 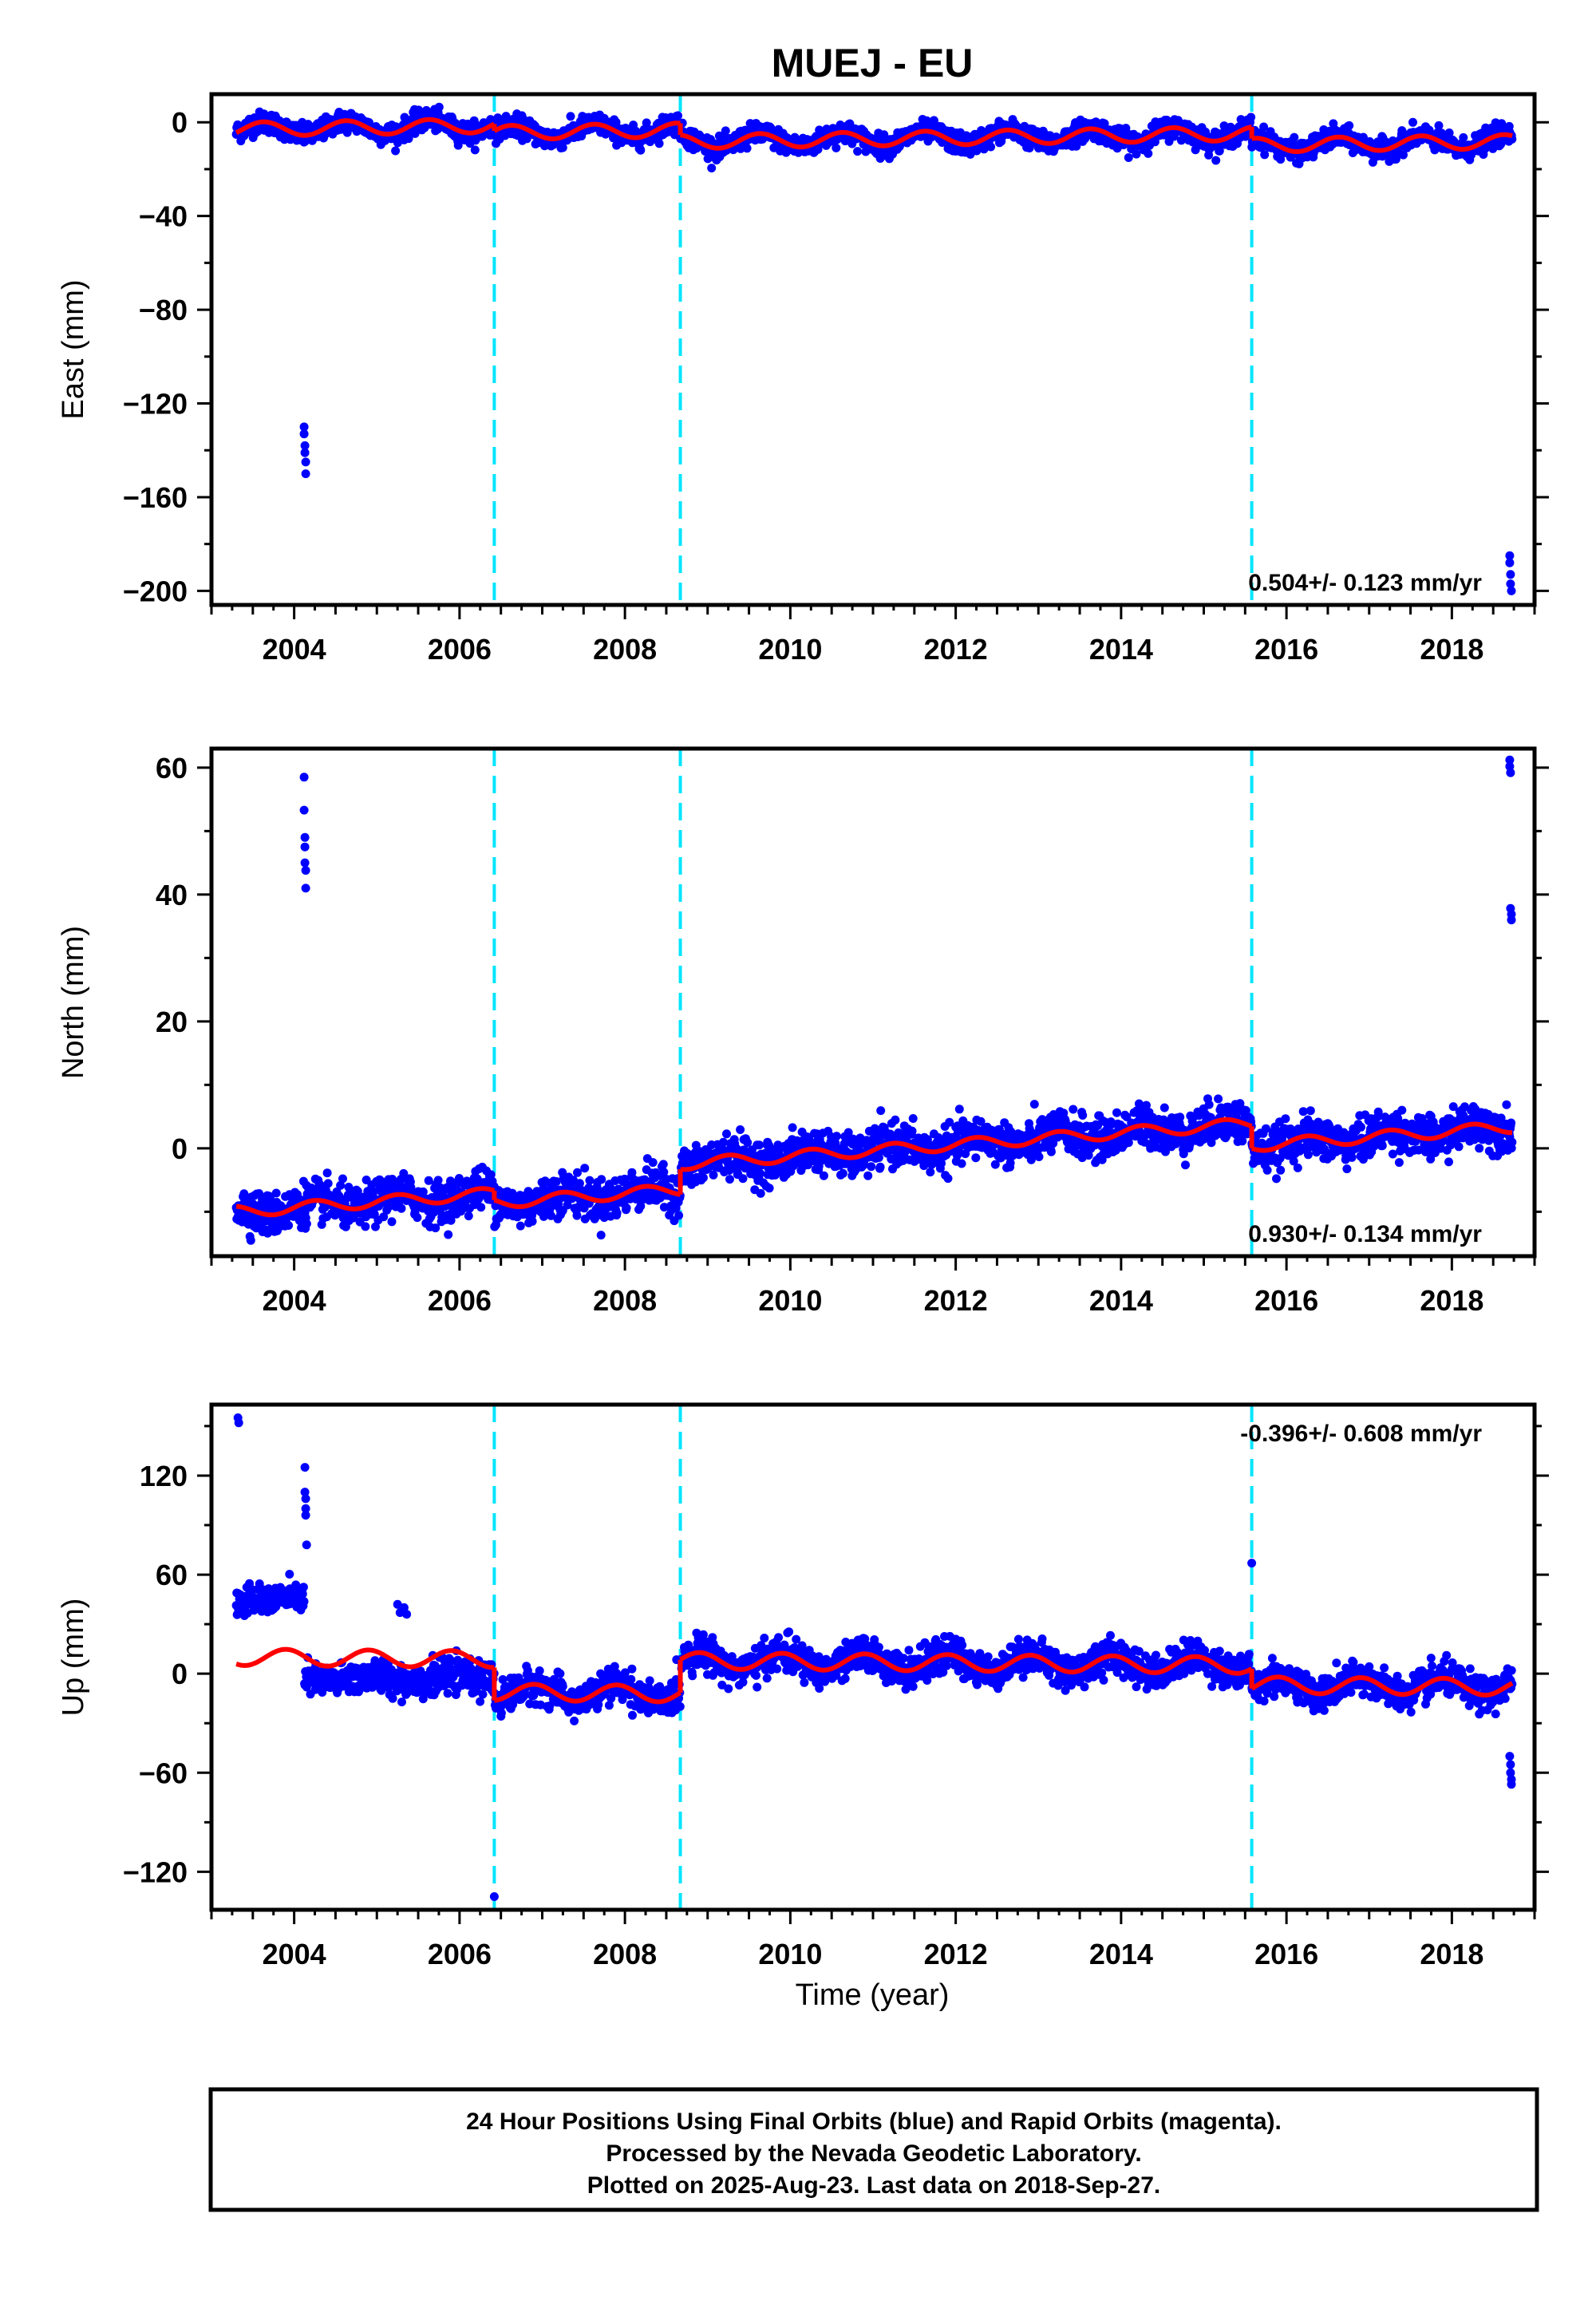 I want to click on y-tick-label: −40, so click(x=163, y=216).